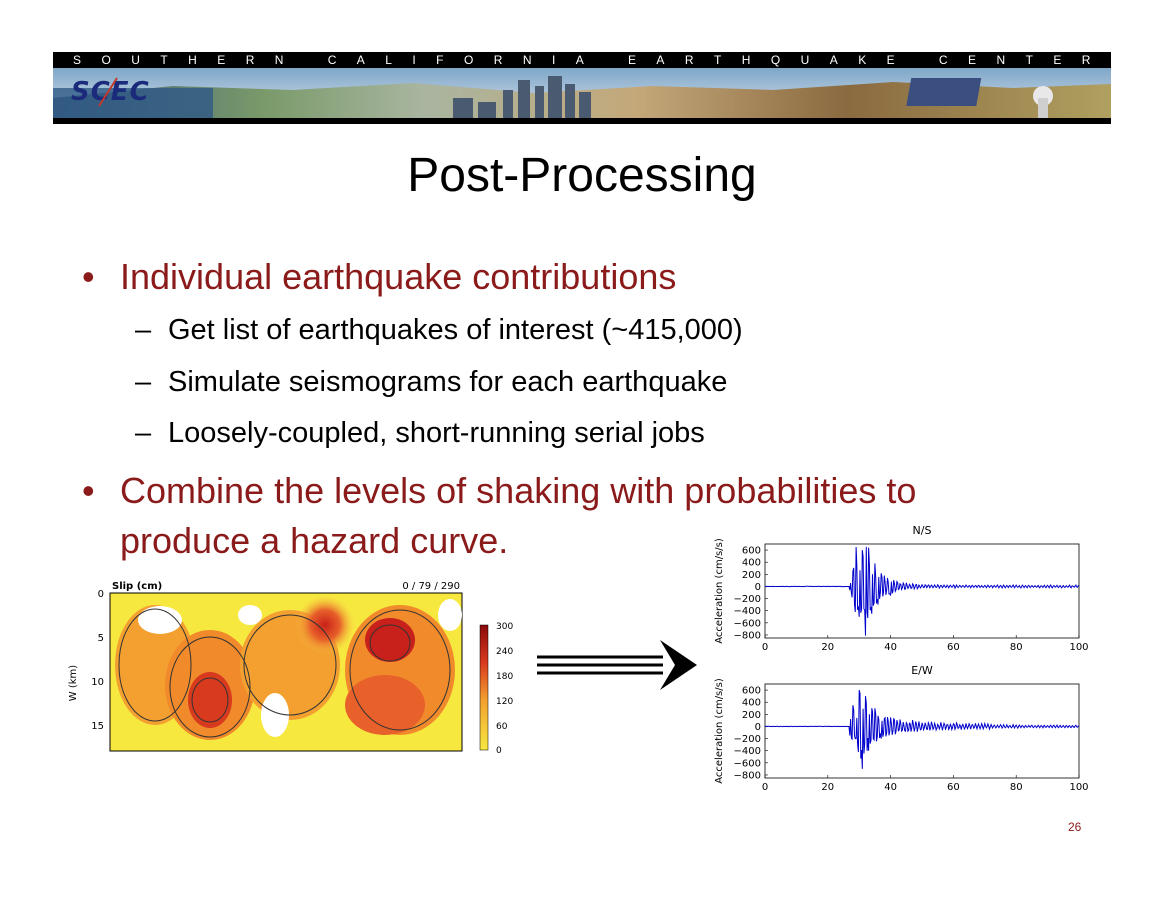 This screenshot has height=899, width=1164. Describe the element at coordinates (747, 599) in the screenshot. I see `y-tick-label: −200` at that location.